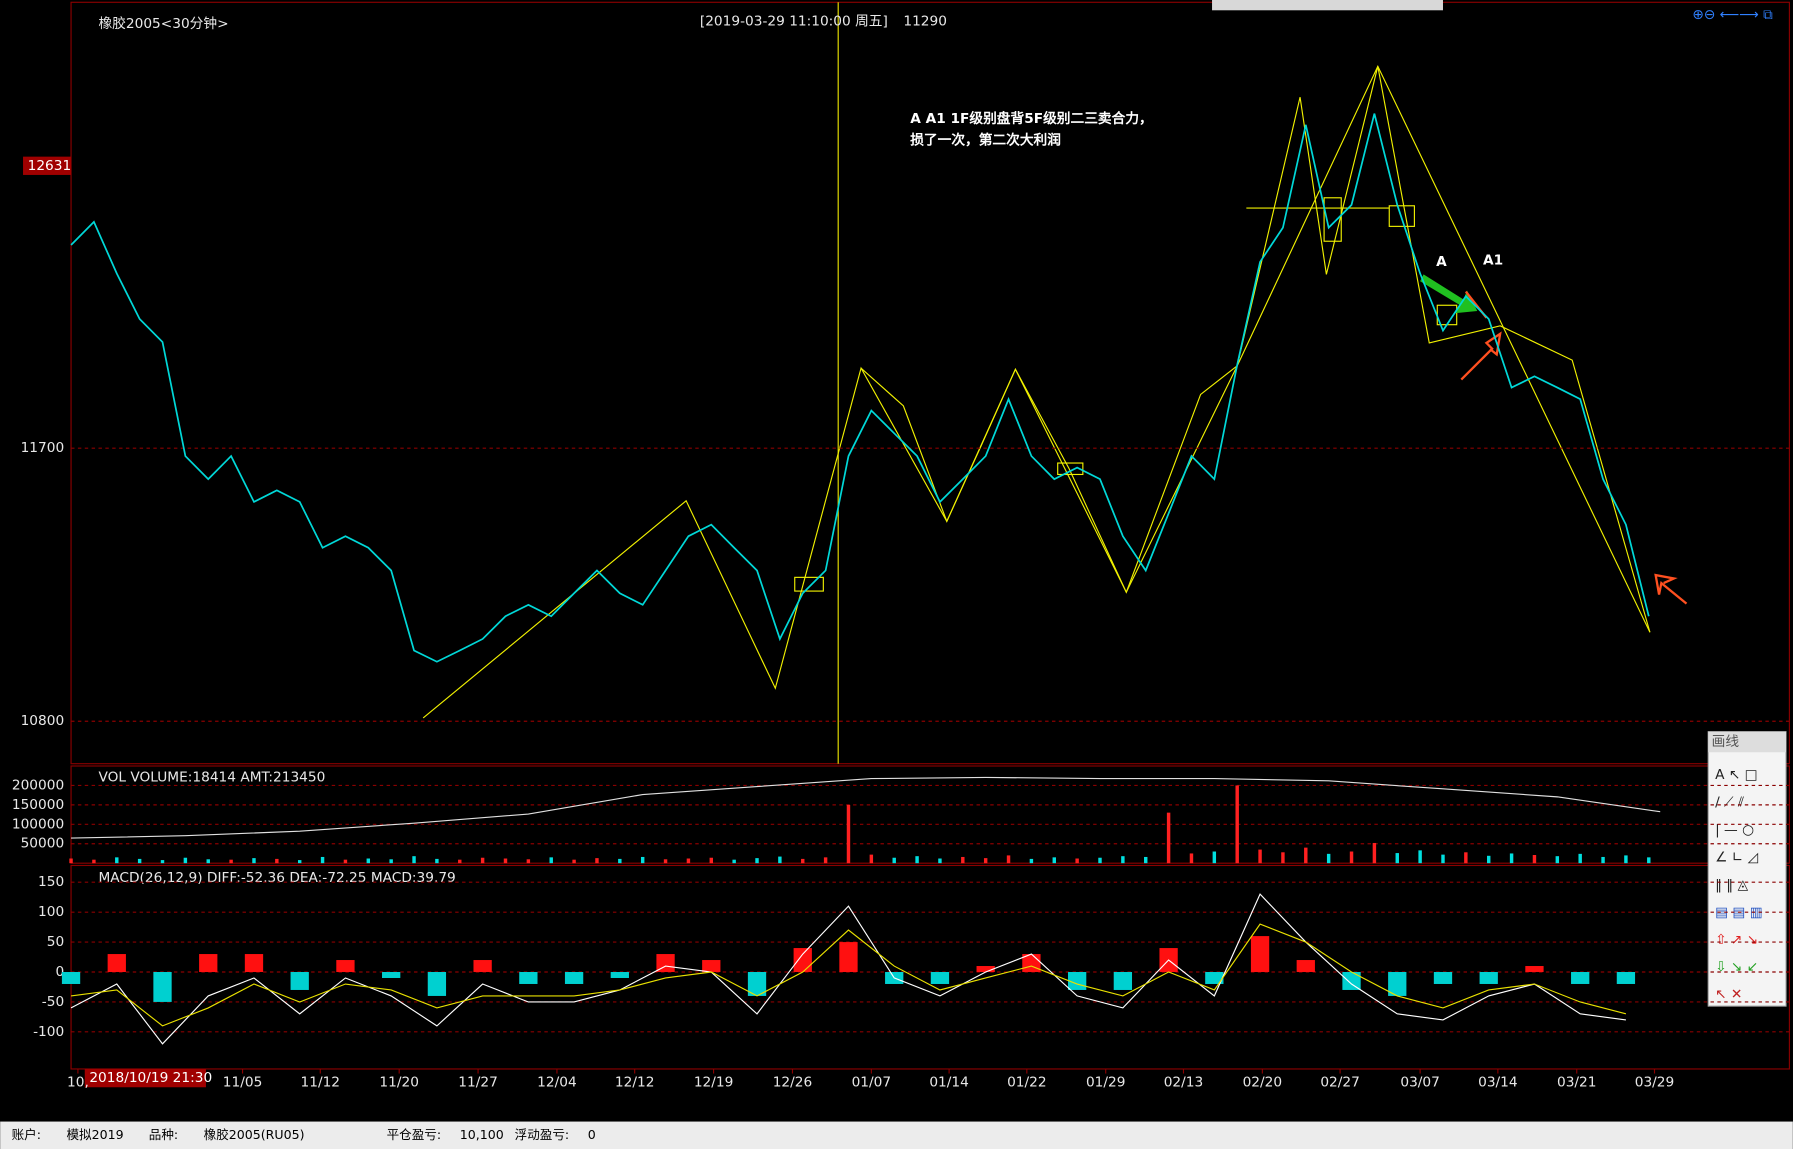 The width and height of the screenshot is (1793, 1149). I want to click on cursor-price-label: 12631, so click(50, 166).